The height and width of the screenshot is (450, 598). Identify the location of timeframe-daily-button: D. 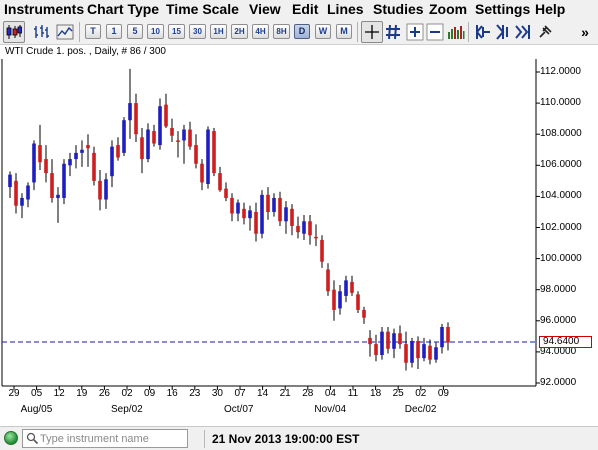
(302, 31).